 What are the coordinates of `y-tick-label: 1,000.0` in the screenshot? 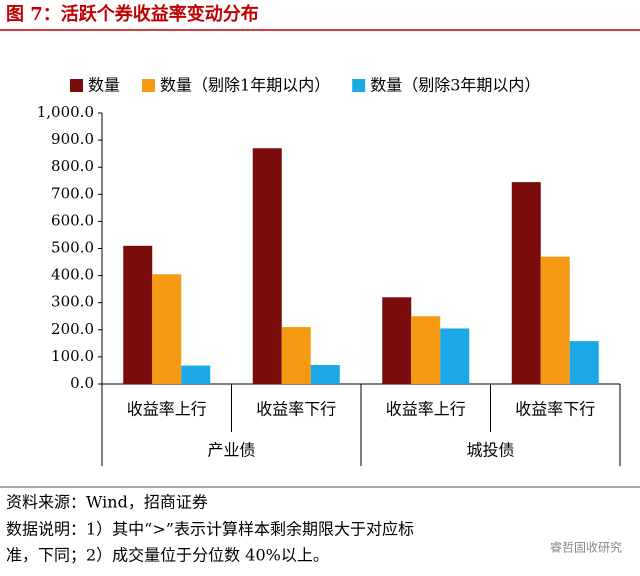 It's located at (65, 112).